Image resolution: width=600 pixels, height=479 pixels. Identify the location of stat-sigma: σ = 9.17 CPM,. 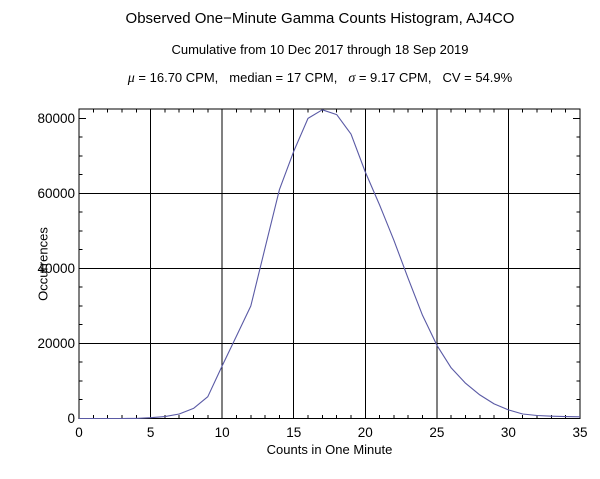
(390, 78).